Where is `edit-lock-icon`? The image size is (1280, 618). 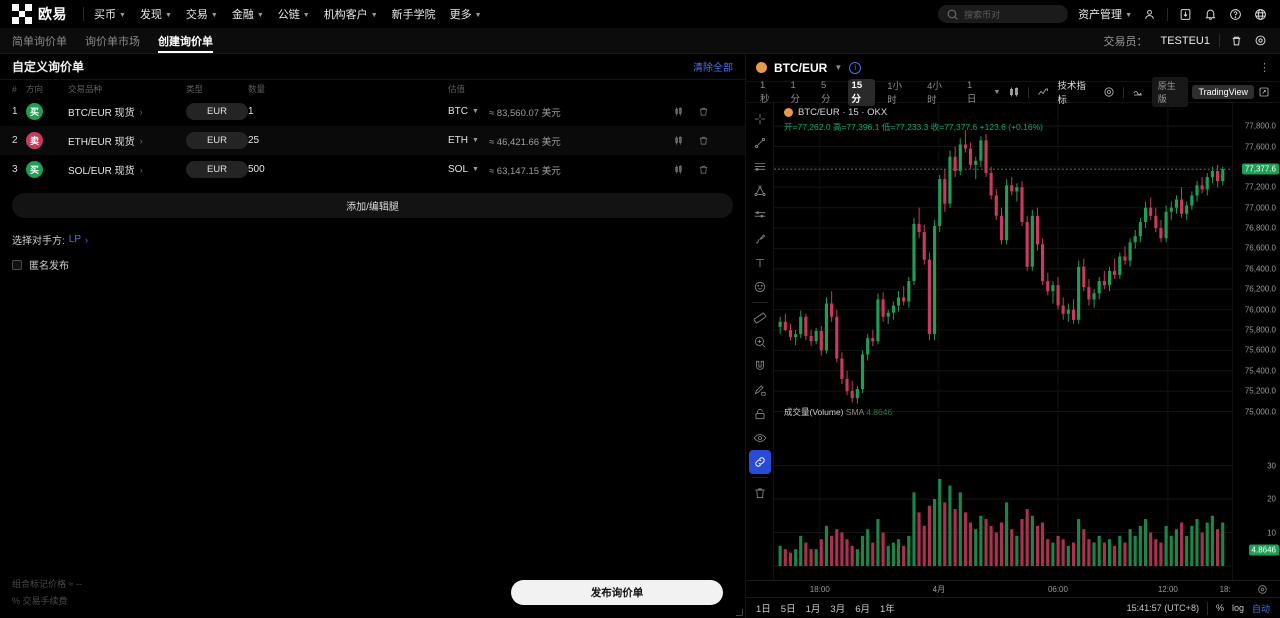
edit-lock-icon is located at coordinates (760, 390).